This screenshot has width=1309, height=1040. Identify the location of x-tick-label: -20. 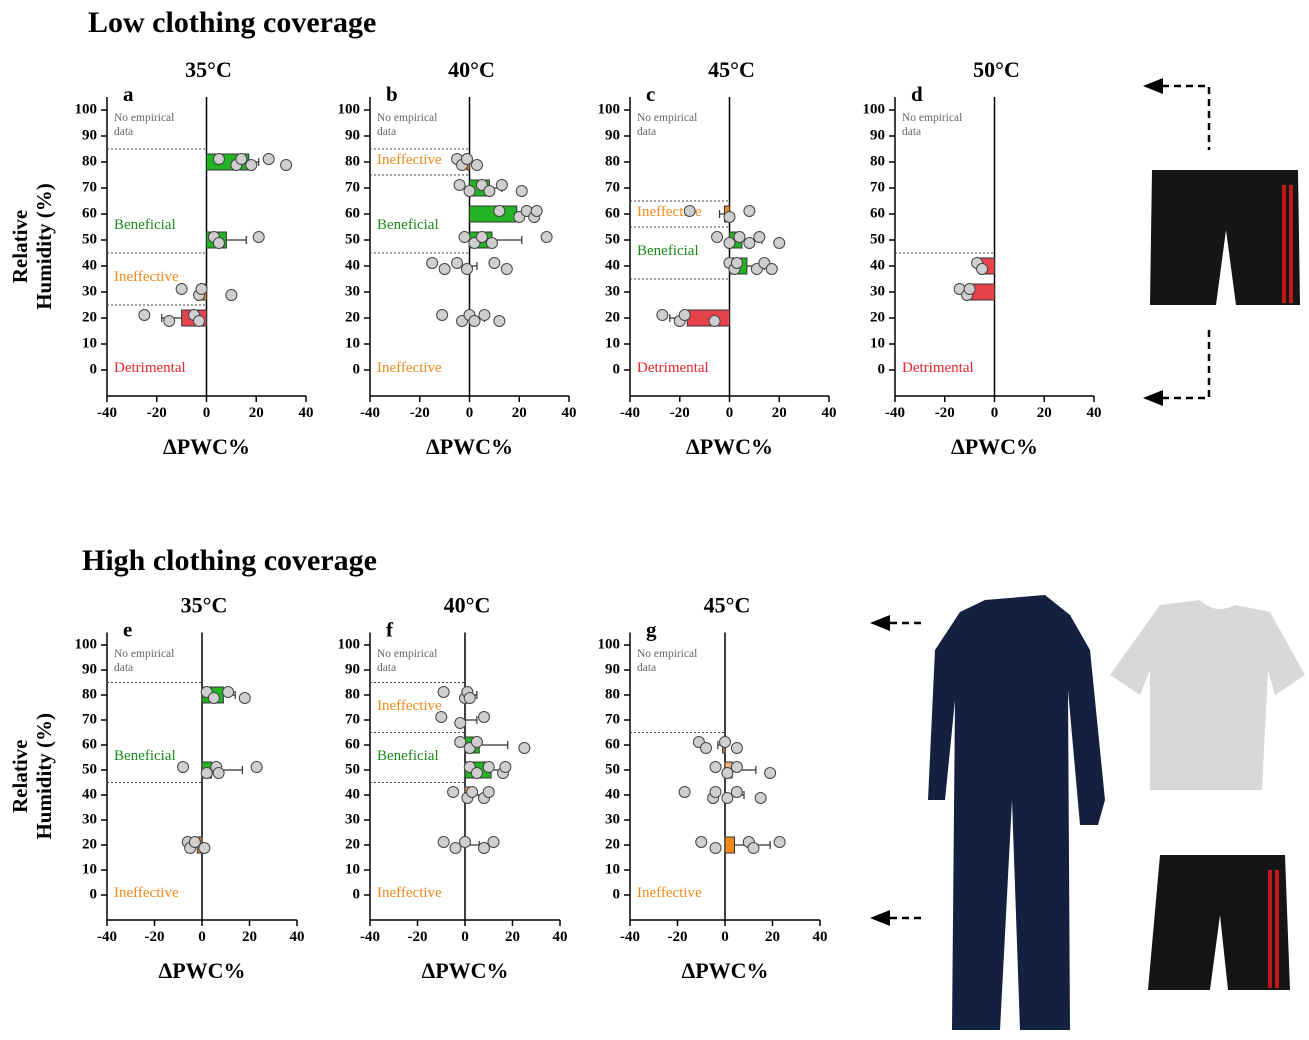
(680, 413).